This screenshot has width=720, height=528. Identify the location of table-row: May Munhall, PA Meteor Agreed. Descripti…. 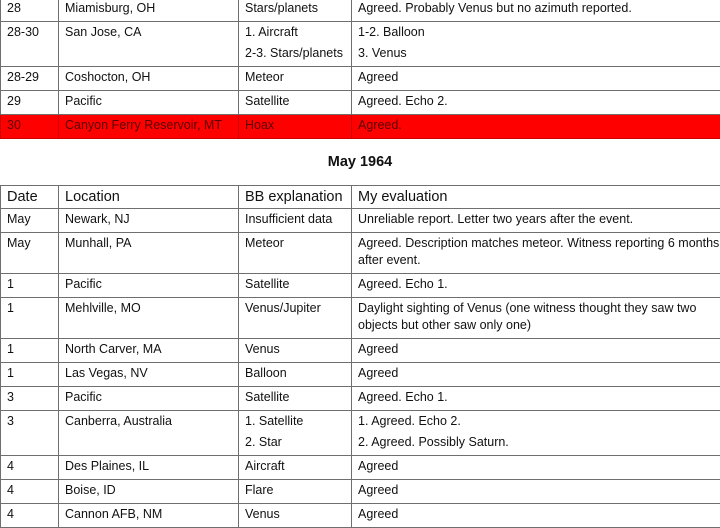
(360, 253).